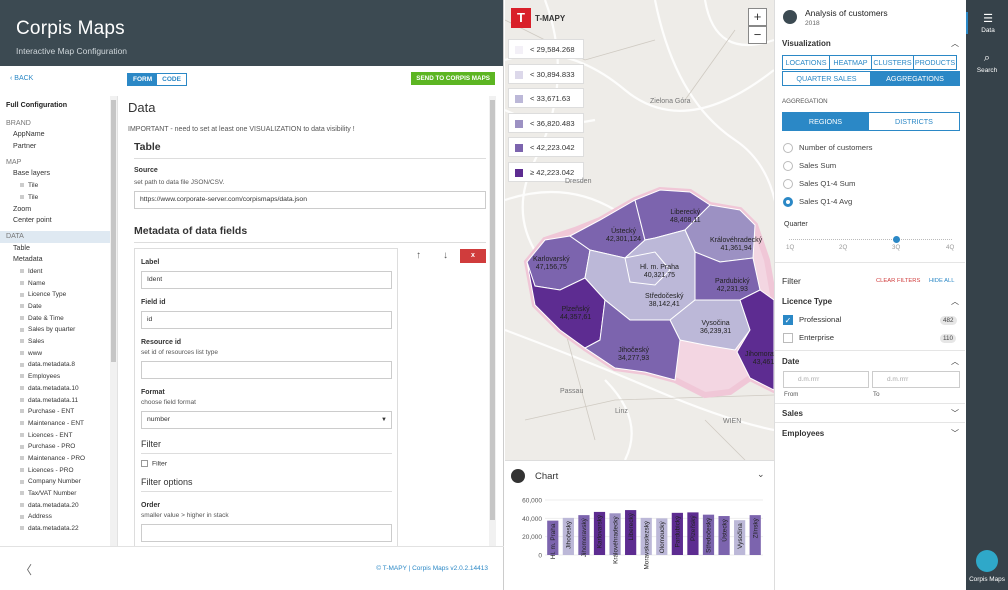  Describe the element at coordinates (546, 122) in the screenshot. I see `legend-item: < 36,820.483` at that location.